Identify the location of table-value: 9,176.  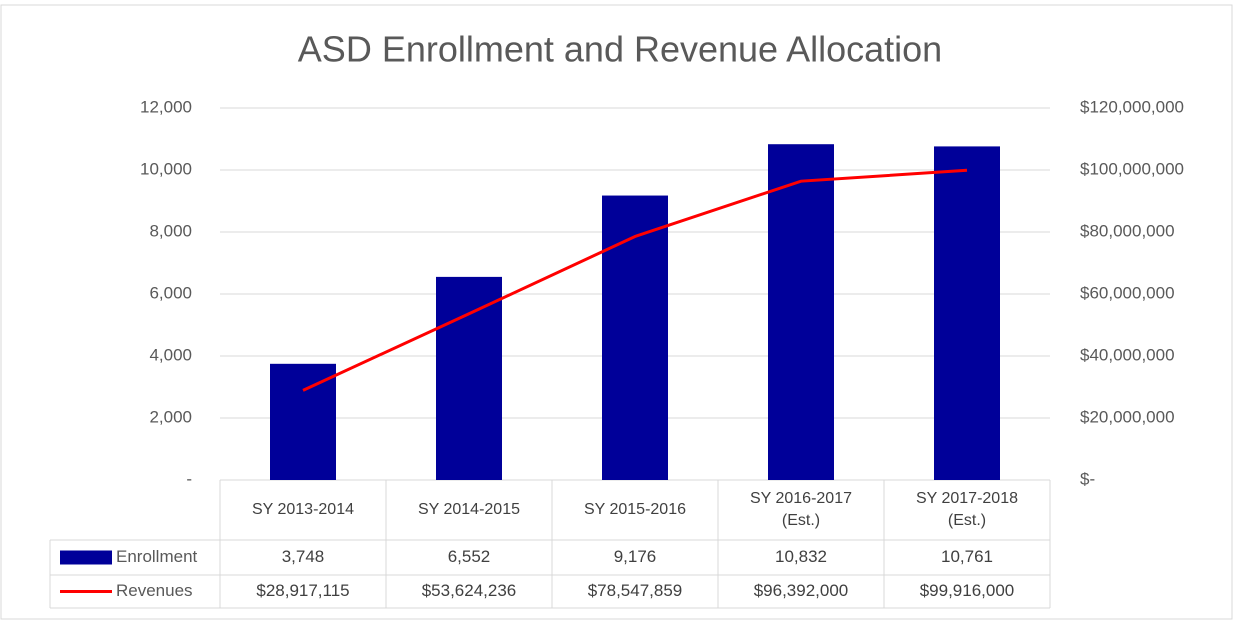
(635, 556).